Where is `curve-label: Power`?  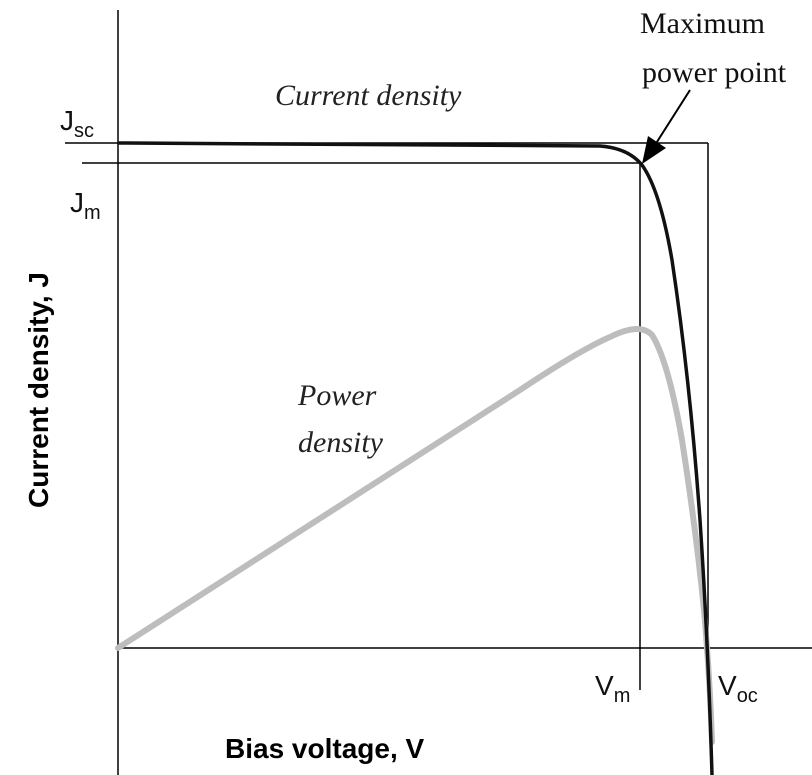
curve-label: Power is located at coordinates (337, 395).